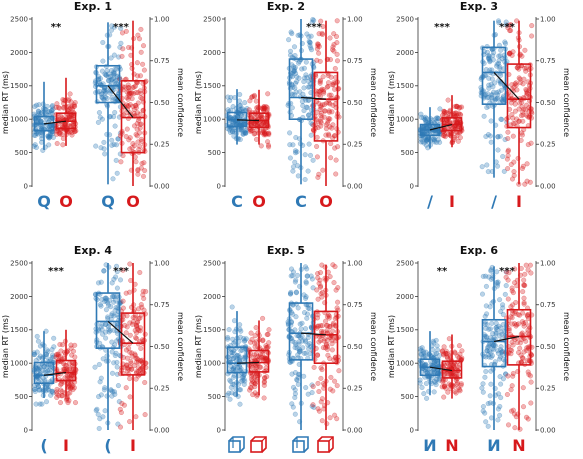  What do you see at coordinates (234, 446) in the screenshot?
I see `cube-front` at bounding box center [234, 446].